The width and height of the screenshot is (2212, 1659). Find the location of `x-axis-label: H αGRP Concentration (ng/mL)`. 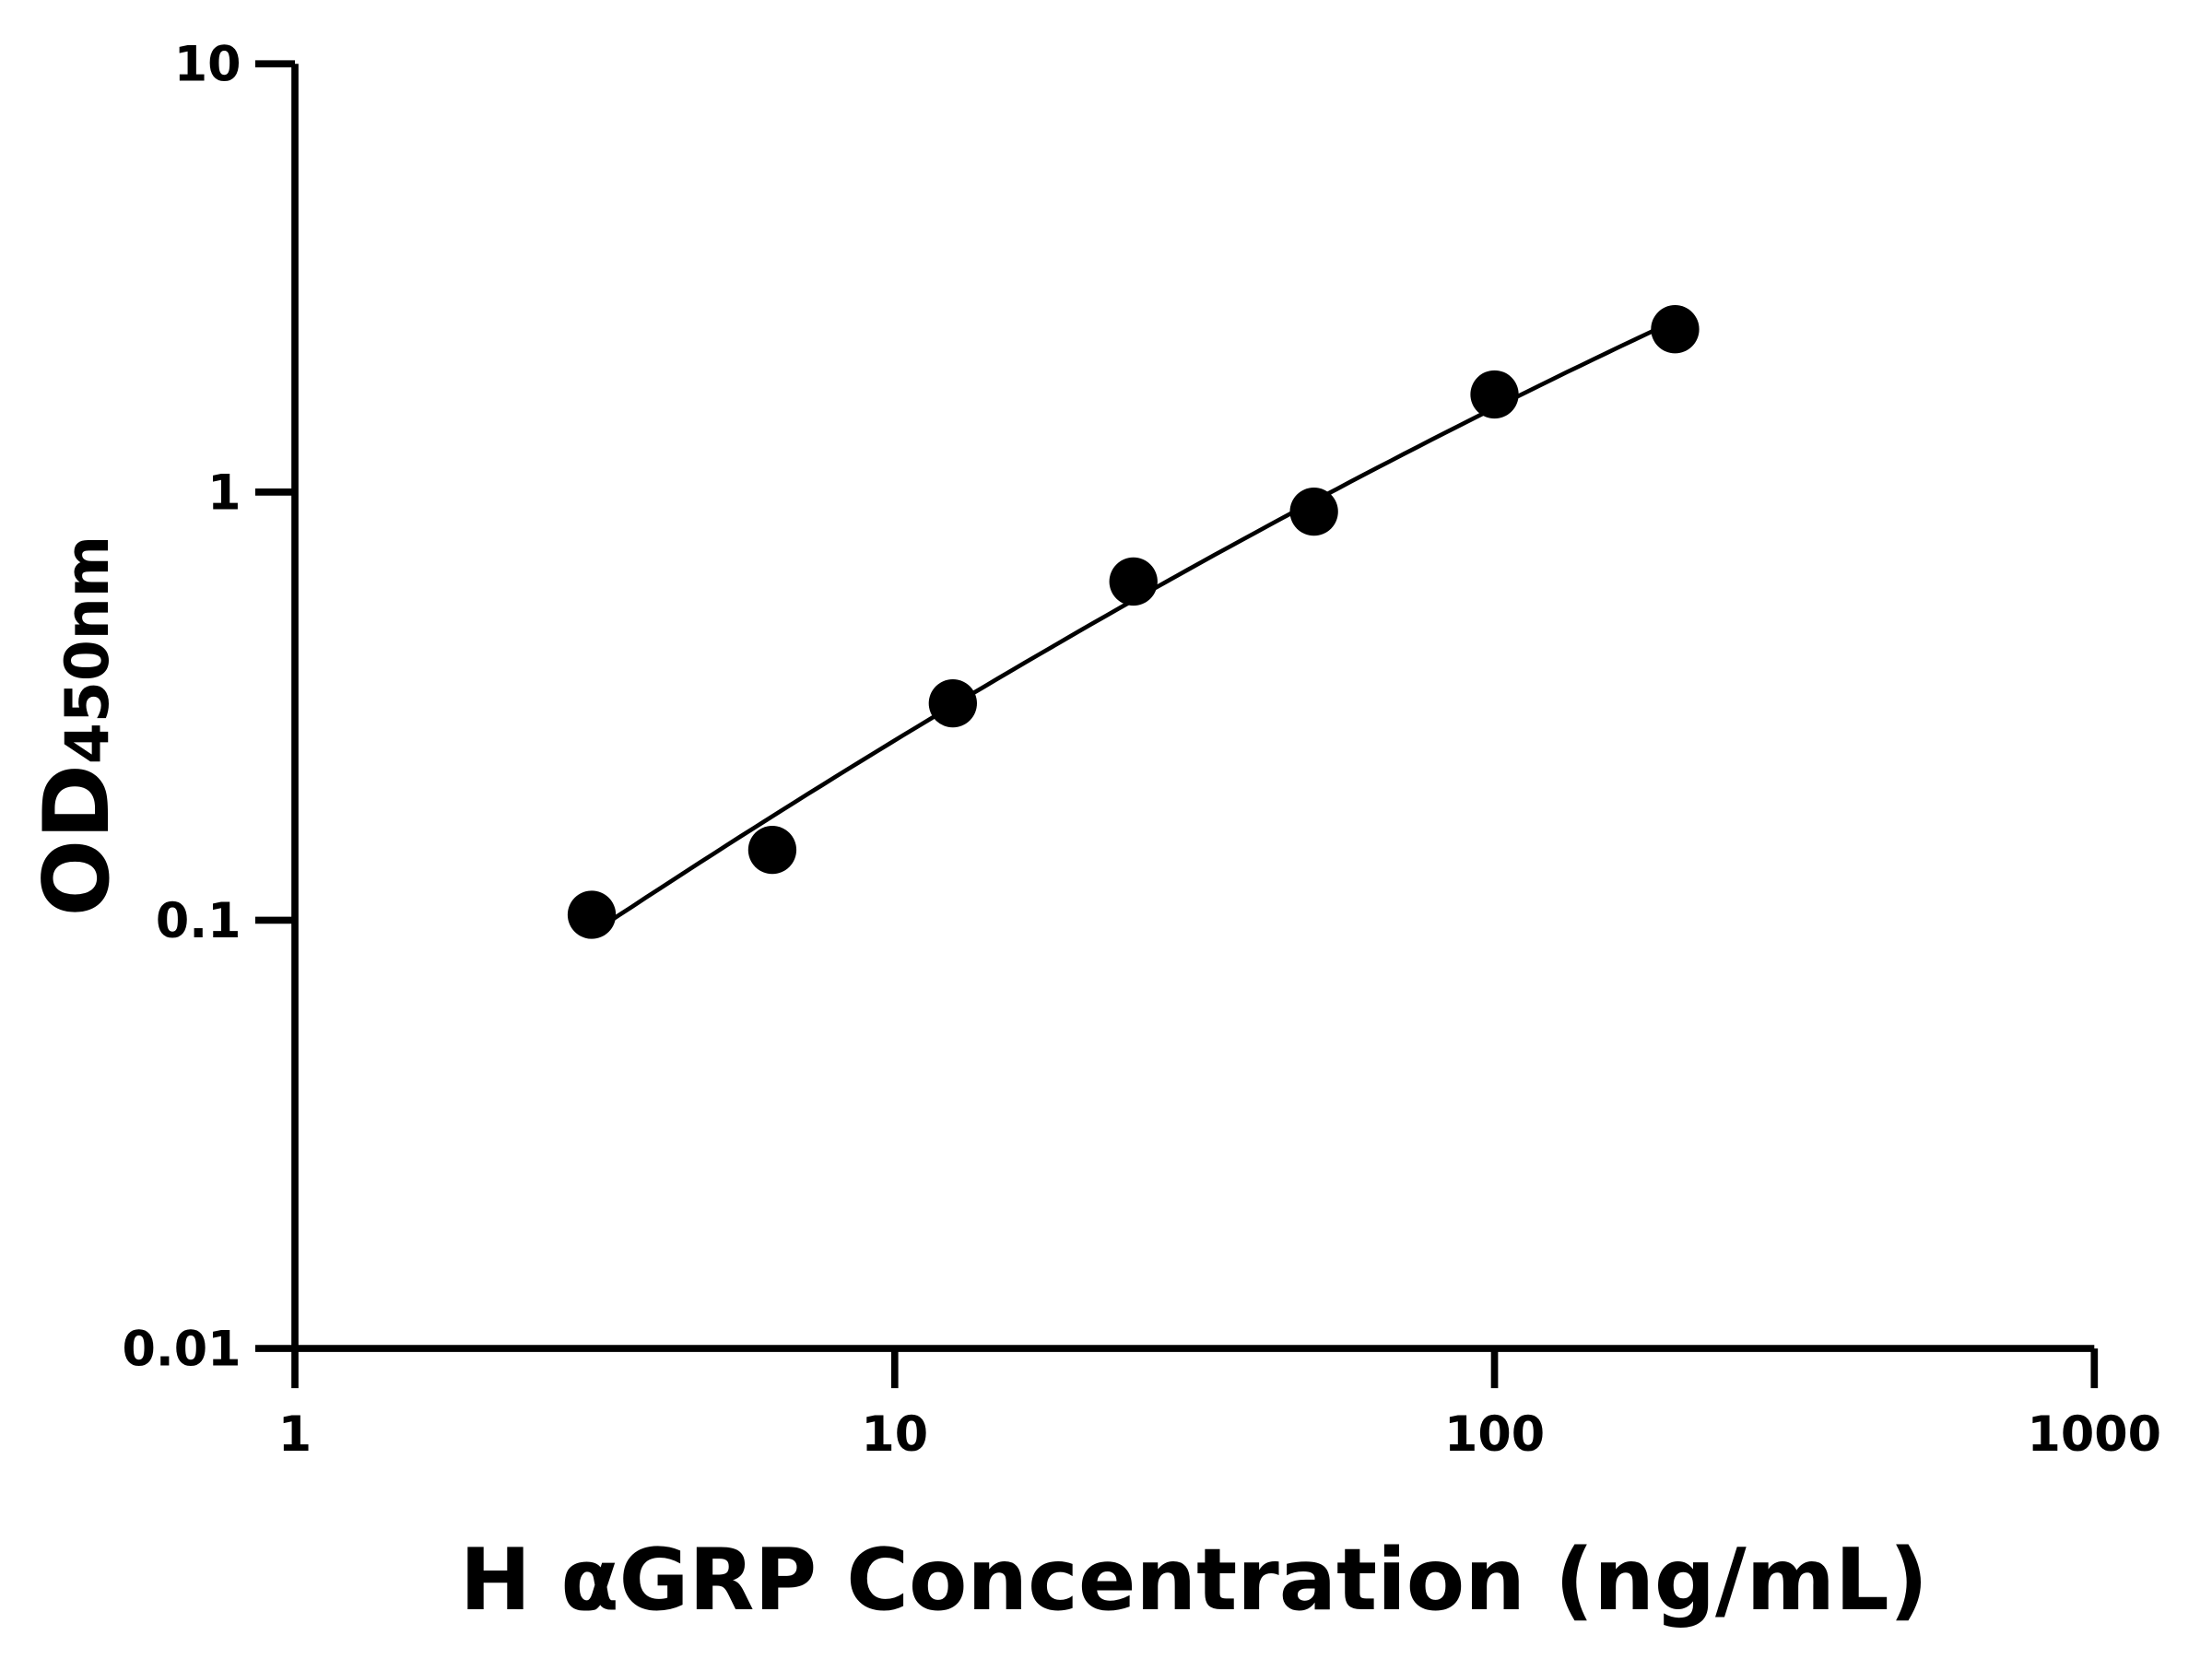

x-axis-label: H αGRP Concentration (ng/mL) is located at coordinates (1194, 1580).